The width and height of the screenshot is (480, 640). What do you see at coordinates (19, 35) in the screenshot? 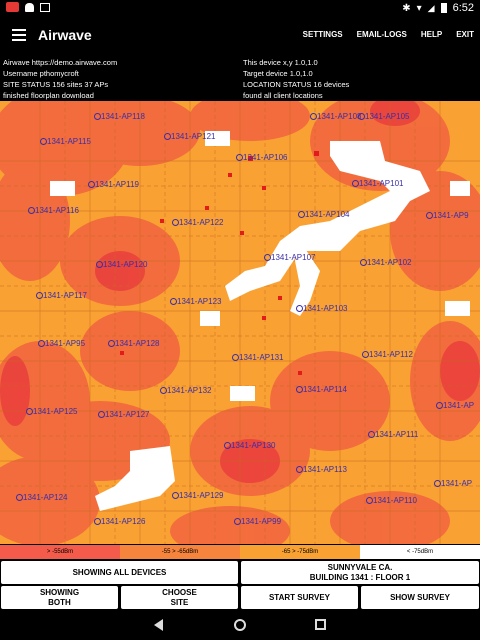
I see `menu-icon` at bounding box center [19, 35].